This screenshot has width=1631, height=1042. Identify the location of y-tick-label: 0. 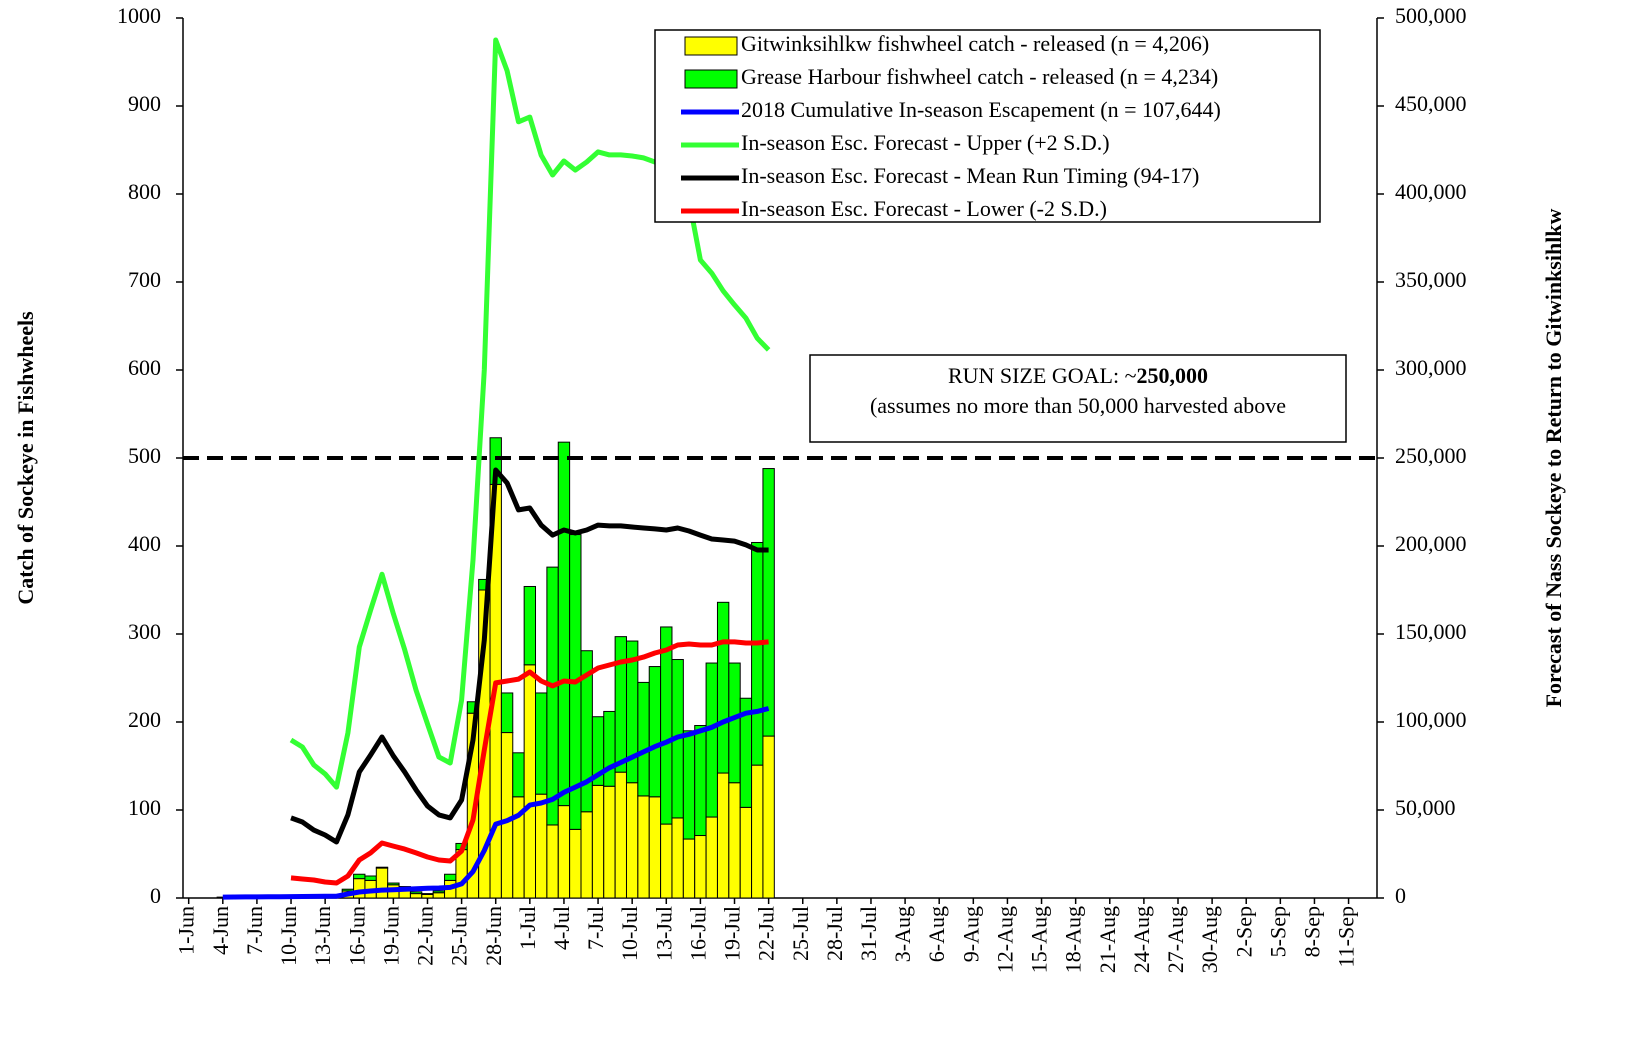
(155, 895).